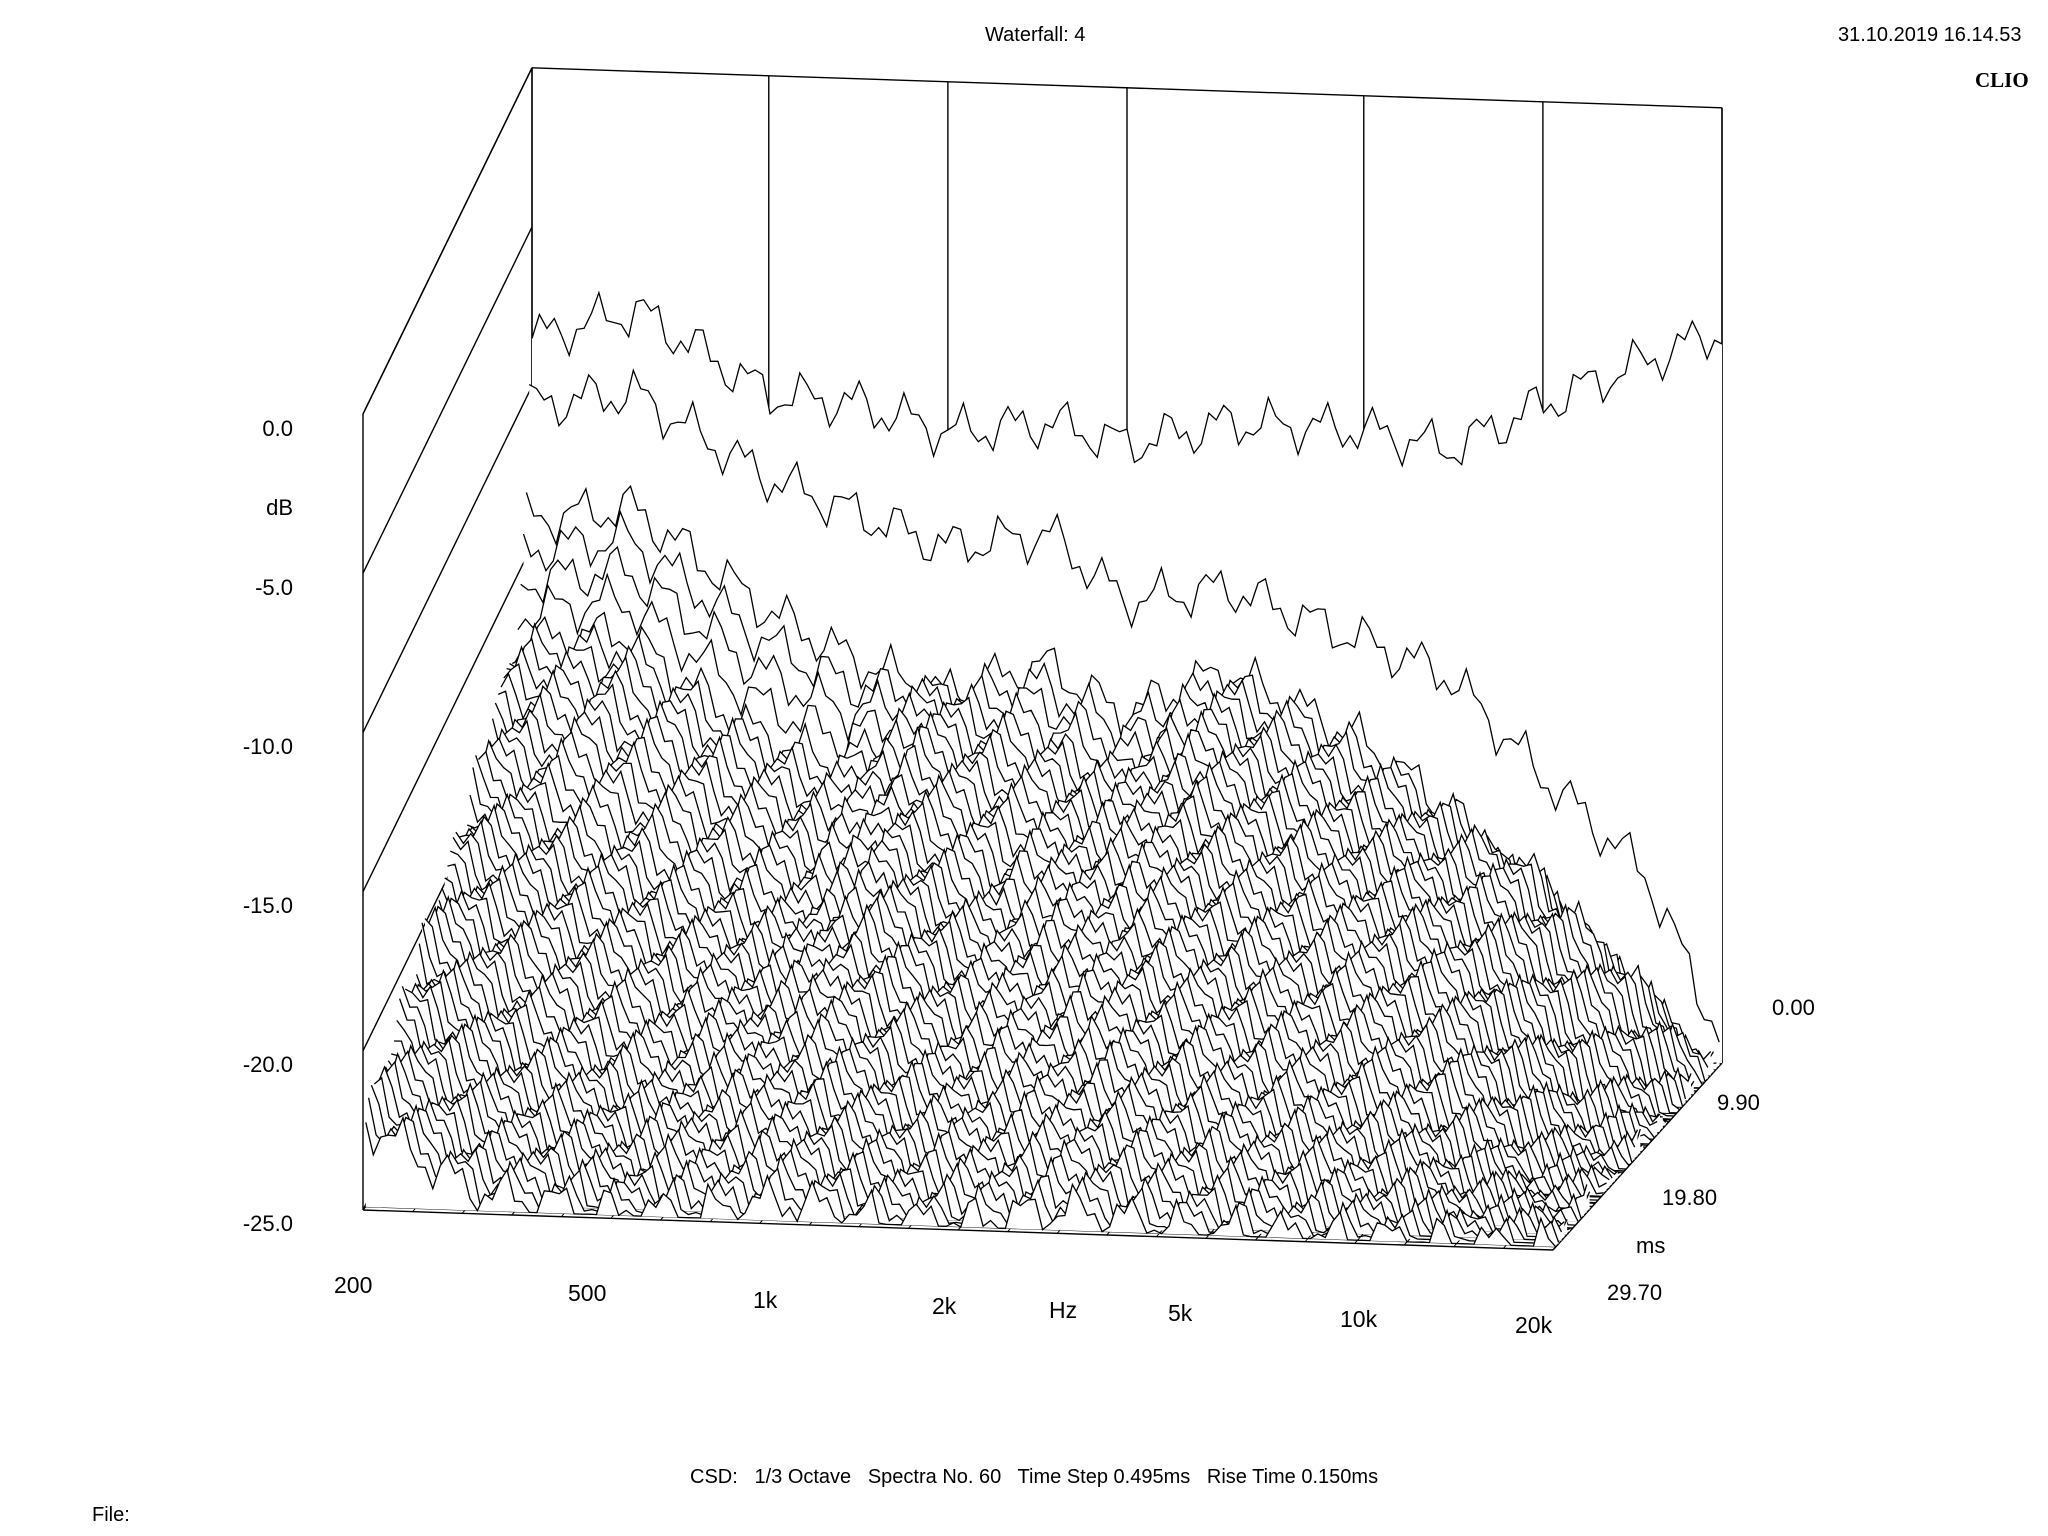 This screenshot has width=2048, height=1536. Describe the element at coordinates (267, 1223) in the screenshot. I see `y-tick-label: -25.0` at that location.